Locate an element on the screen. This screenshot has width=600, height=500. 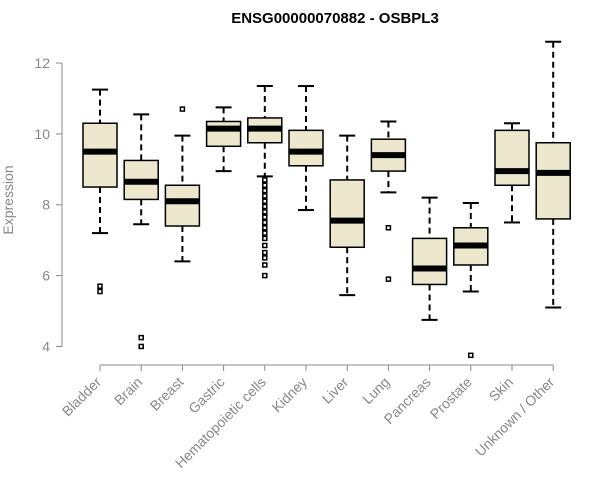
x-tick-label: Kidney is located at coordinates (290, 395).